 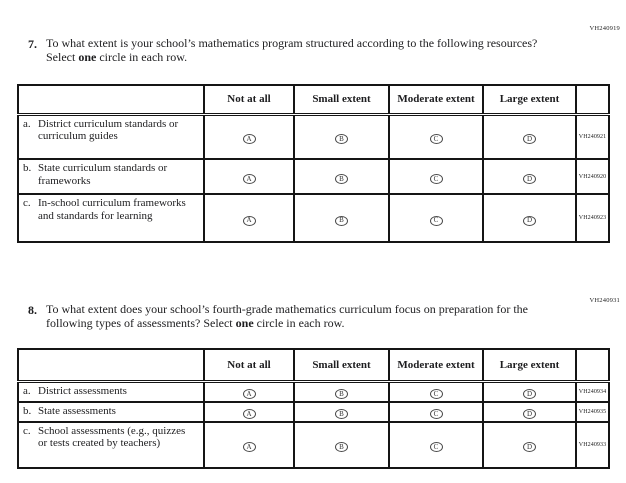 I want to click on q7-header-stub, so click(x=111, y=100).